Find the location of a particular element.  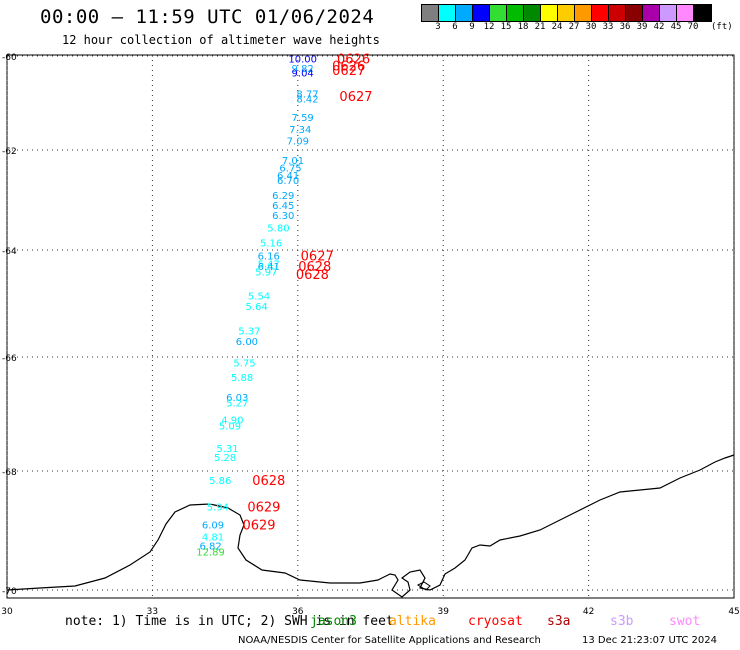

legend-tick-label: 70 is located at coordinates (693, 27).